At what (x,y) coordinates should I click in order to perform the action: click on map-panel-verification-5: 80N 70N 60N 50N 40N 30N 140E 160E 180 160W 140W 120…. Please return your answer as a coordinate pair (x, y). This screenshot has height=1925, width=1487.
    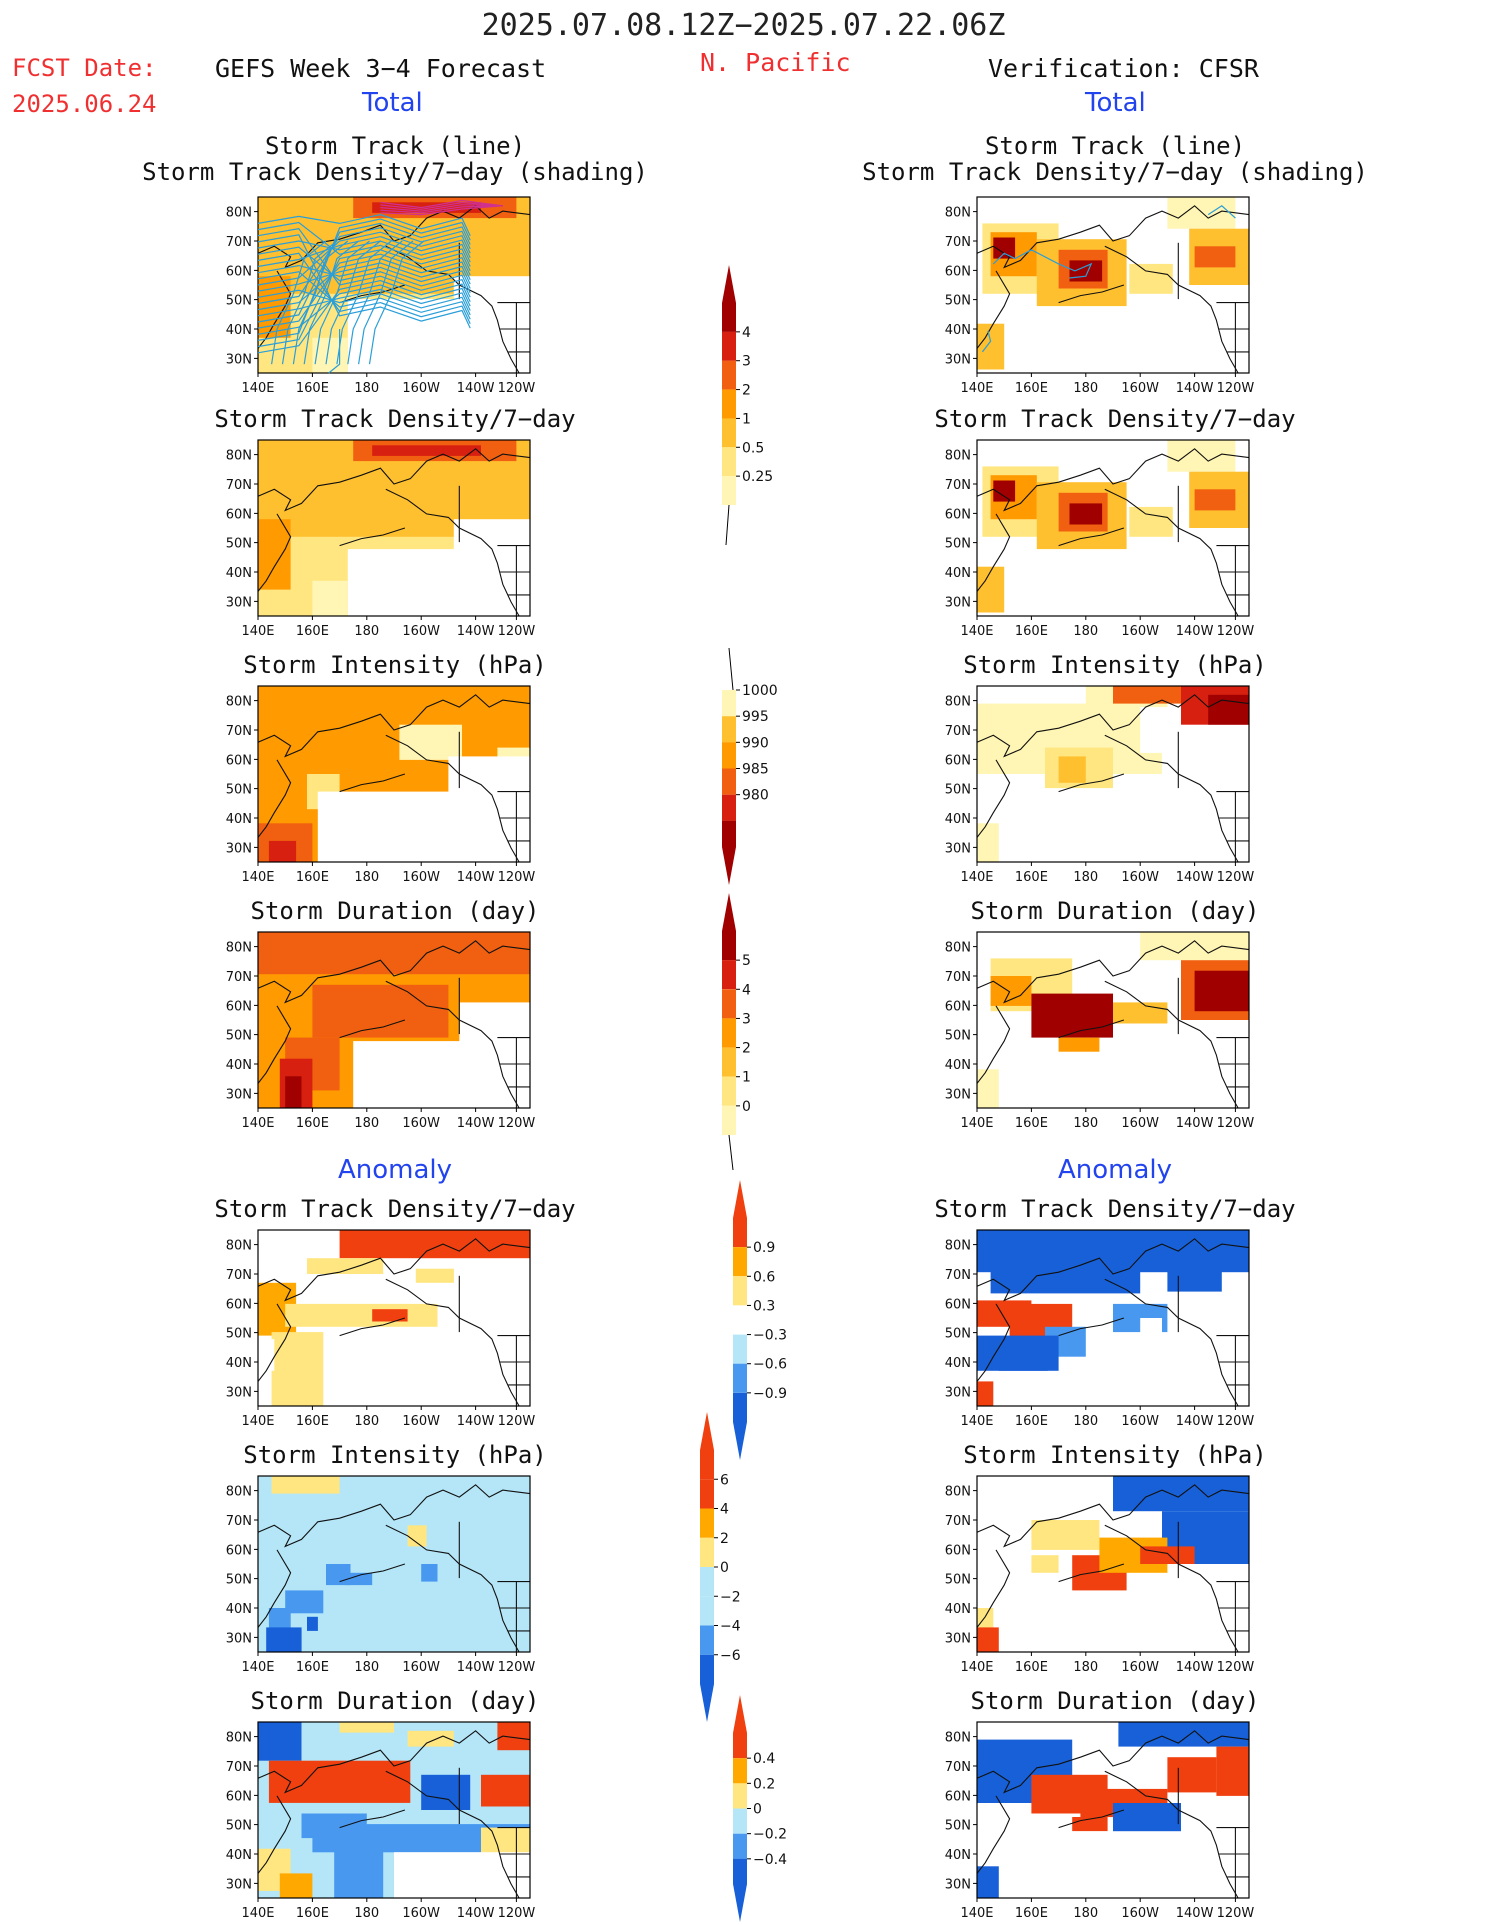
    Looking at the image, I should click on (1099, 1575).